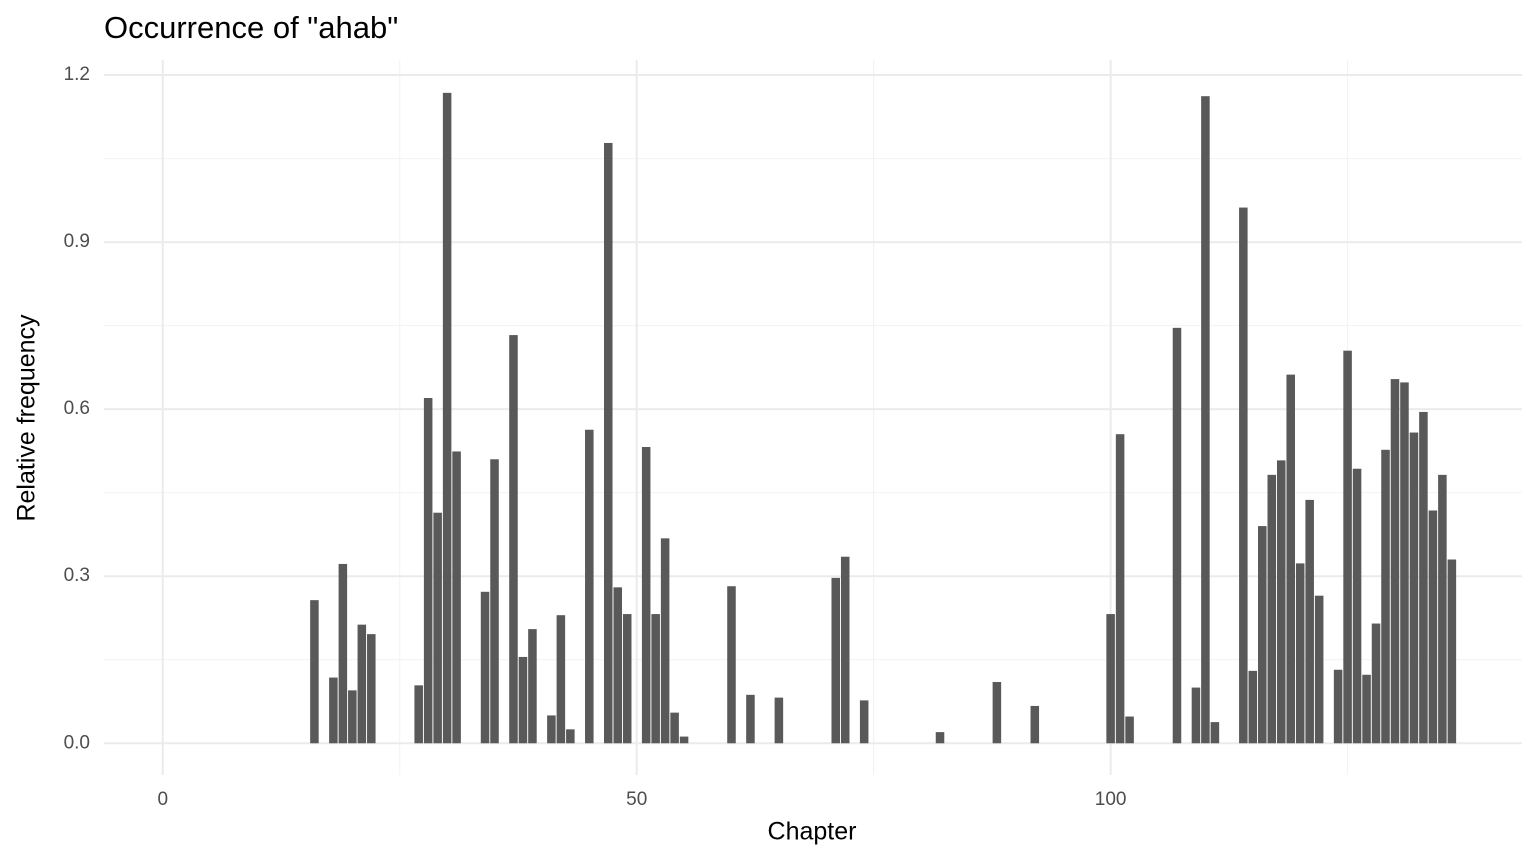 The image size is (1536, 865). Describe the element at coordinates (27, 418) in the screenshot. I see `y-axis-title: Relative frequency` at that location.